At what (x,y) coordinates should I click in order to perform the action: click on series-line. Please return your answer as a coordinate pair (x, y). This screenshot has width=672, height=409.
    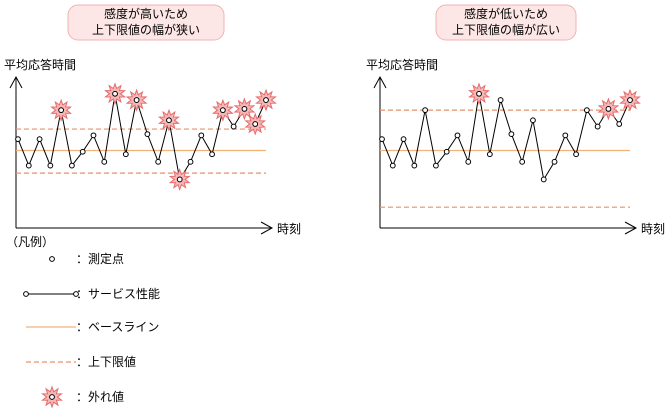
    Looking at the image, I should click on (506, 137).